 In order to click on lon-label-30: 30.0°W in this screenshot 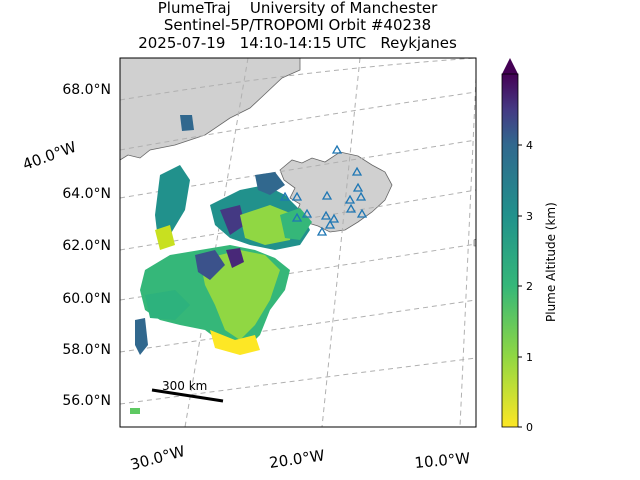, I will do `click(157, 458)`.